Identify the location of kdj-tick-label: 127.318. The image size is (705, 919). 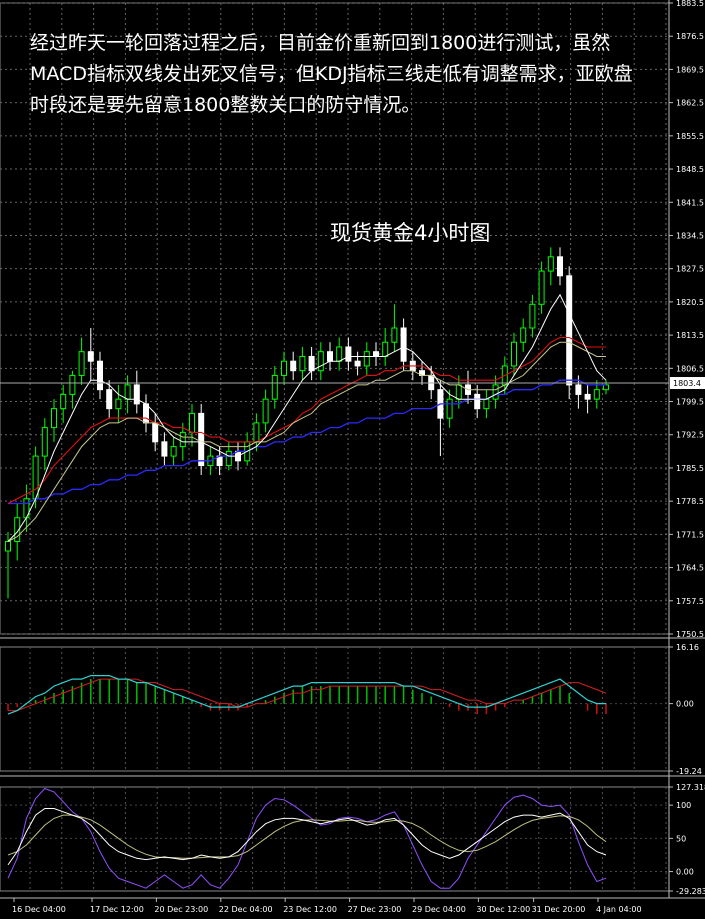
(690, 787).